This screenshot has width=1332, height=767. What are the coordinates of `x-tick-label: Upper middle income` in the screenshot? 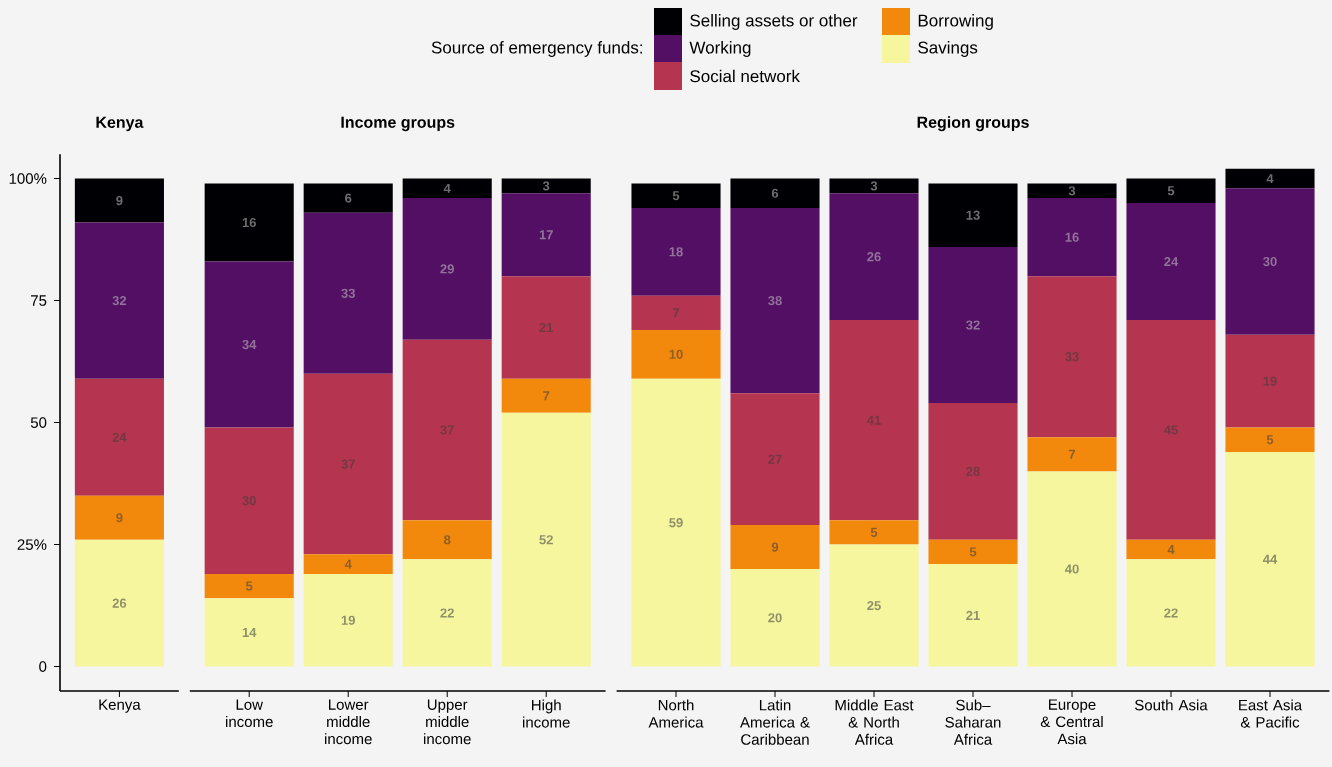 It's located at (447, 722).